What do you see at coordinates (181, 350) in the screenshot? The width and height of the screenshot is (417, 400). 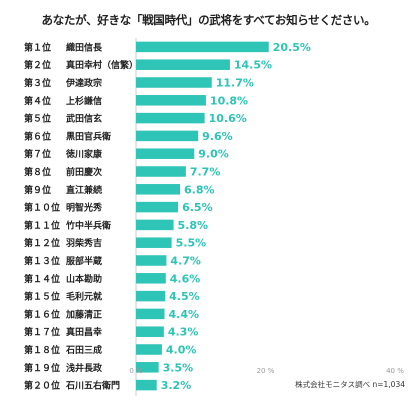 I see `data-label: 4.0%` at bounding box center [181, 350].